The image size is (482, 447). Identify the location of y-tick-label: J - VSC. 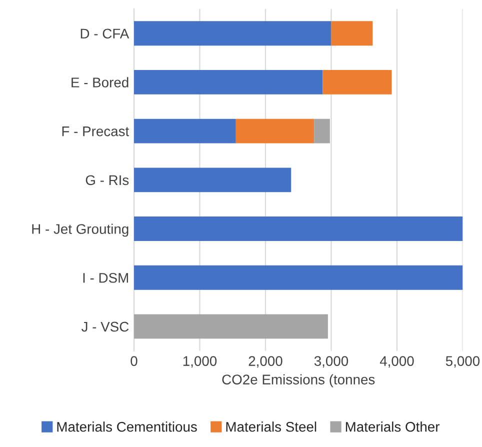
(105, 327).